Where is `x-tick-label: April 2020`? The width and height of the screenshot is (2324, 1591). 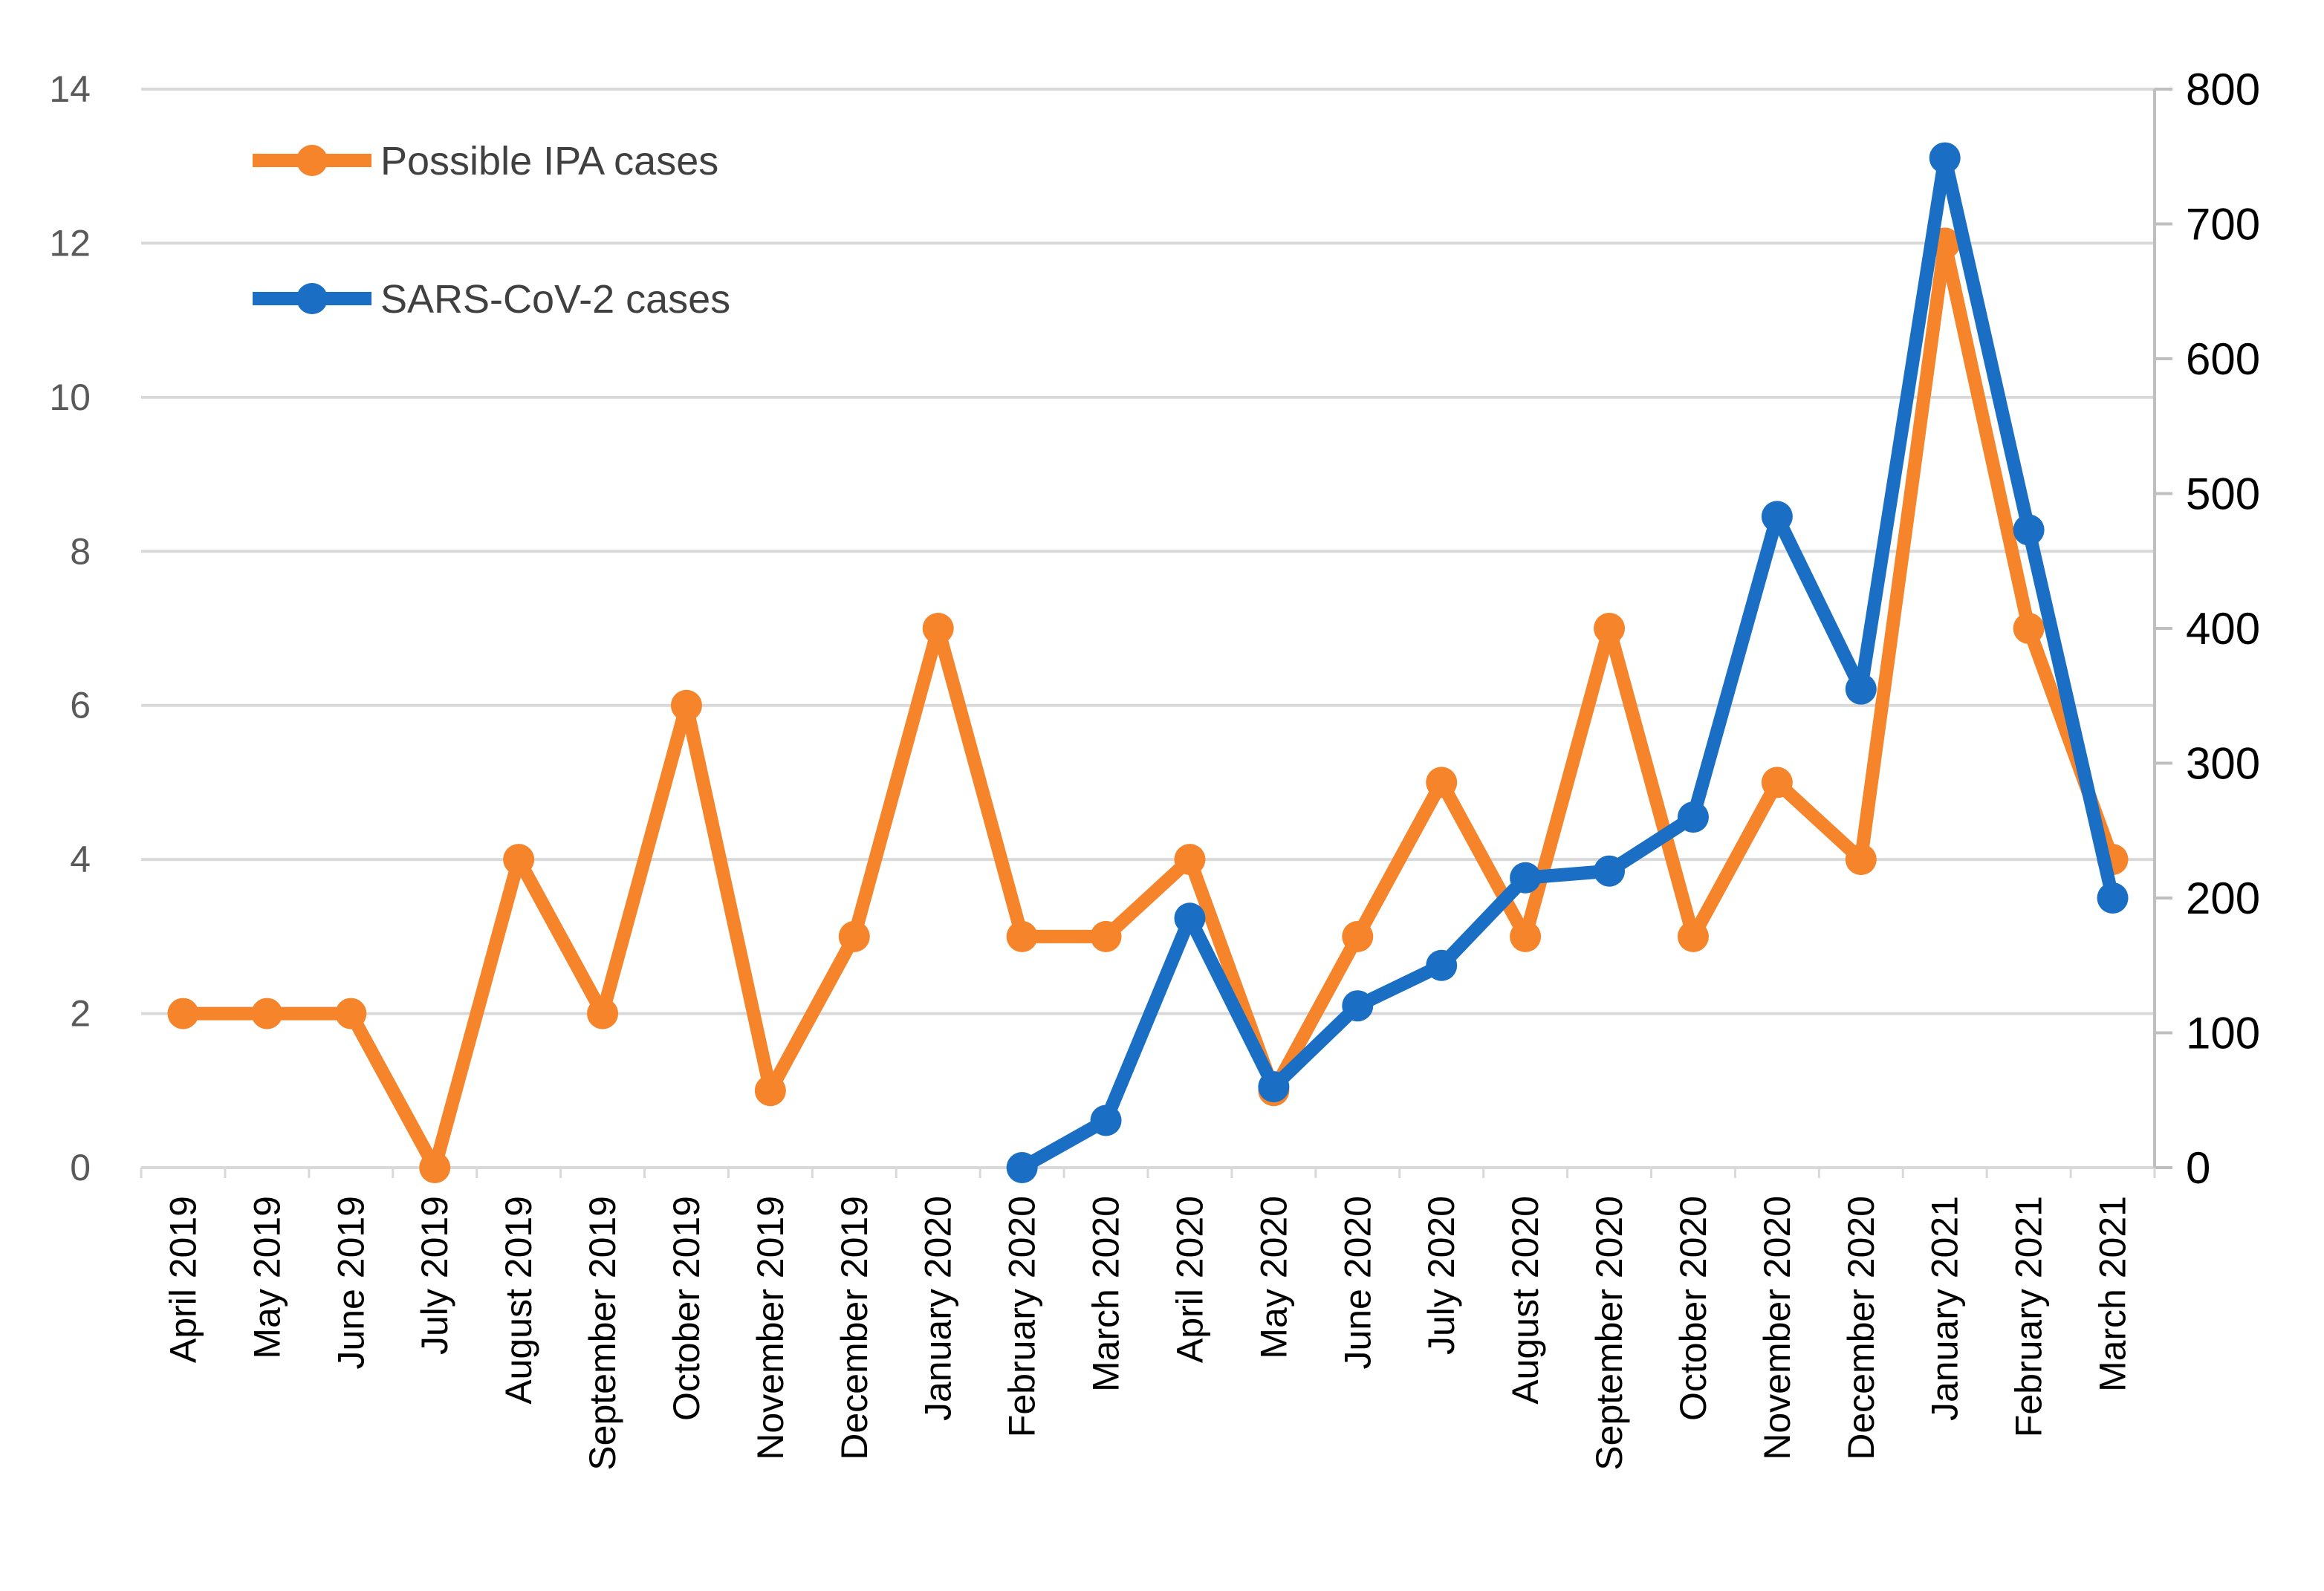 x-tick-label: April 2020 is located at coordinates (1189, 1279).